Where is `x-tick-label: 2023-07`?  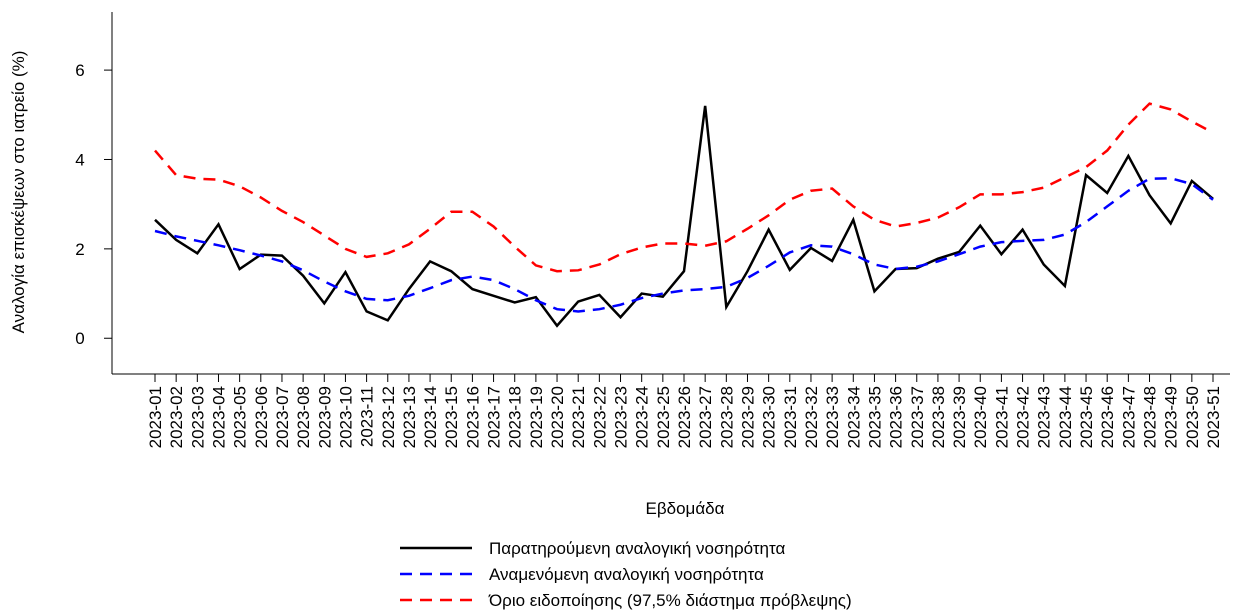 x-tick-label: 2023-07 is located at coordinates (282, 417).